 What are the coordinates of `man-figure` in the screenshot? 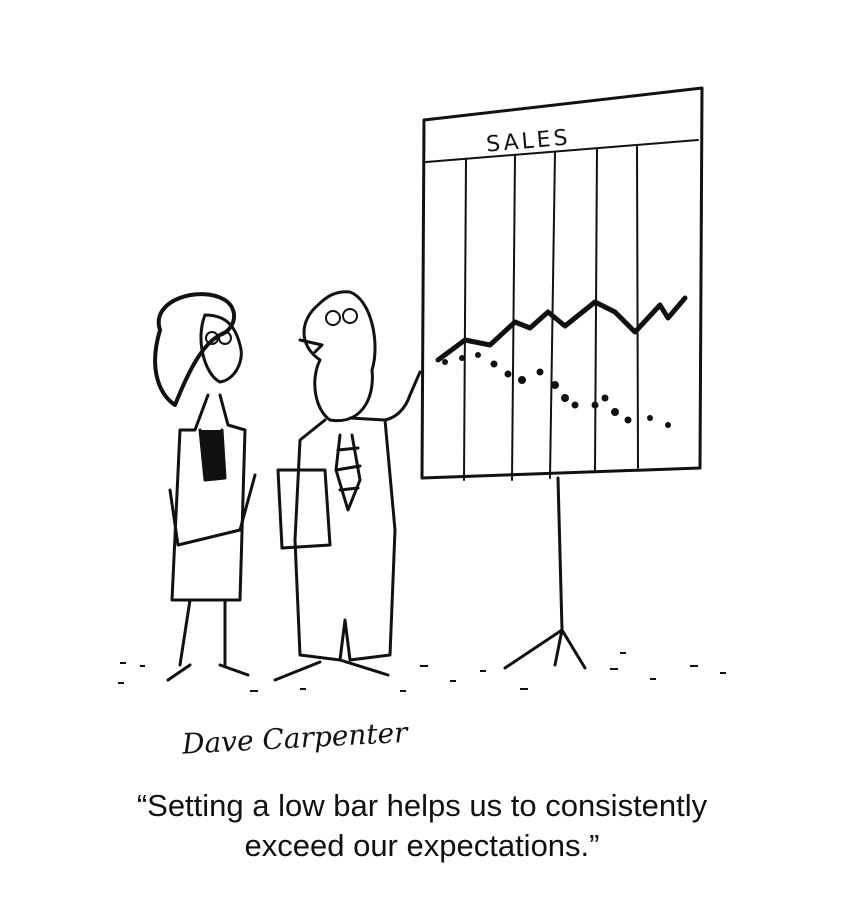 It's located at (347, 486).